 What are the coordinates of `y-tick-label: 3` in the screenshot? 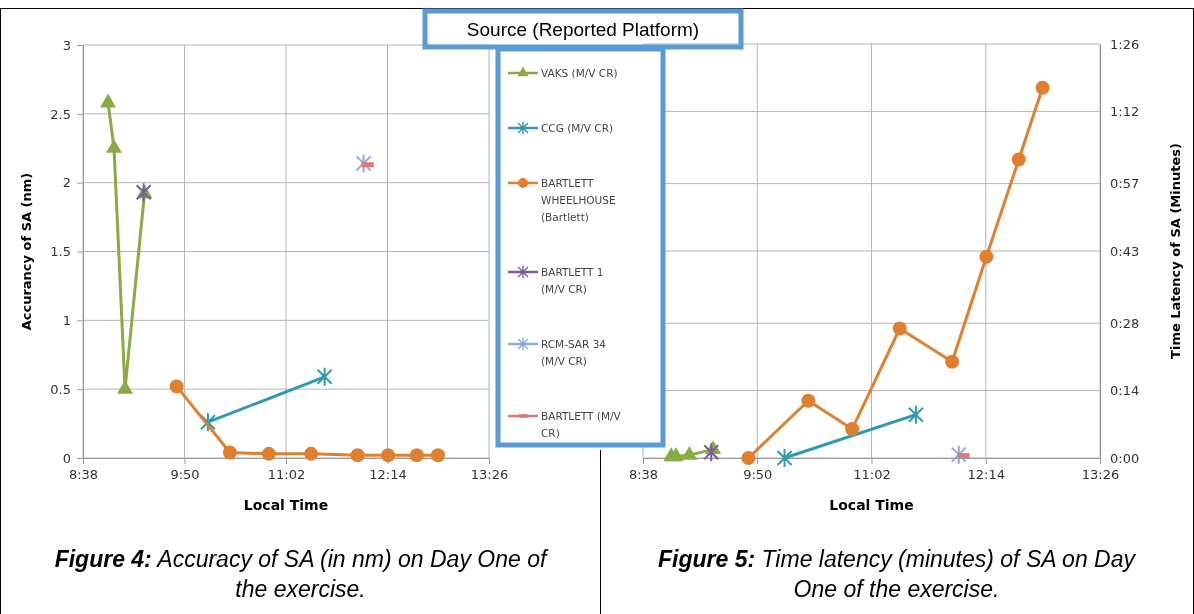 It's located at (66, 45).